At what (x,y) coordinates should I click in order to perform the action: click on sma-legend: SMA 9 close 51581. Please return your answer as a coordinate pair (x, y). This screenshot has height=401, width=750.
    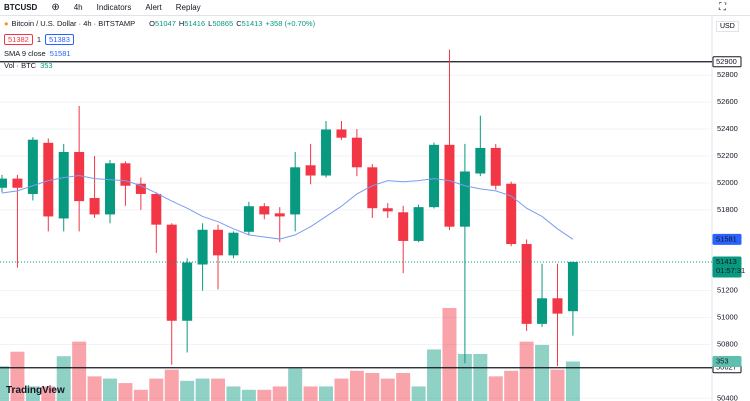
    Looking at the image, I should click on (37, 53).